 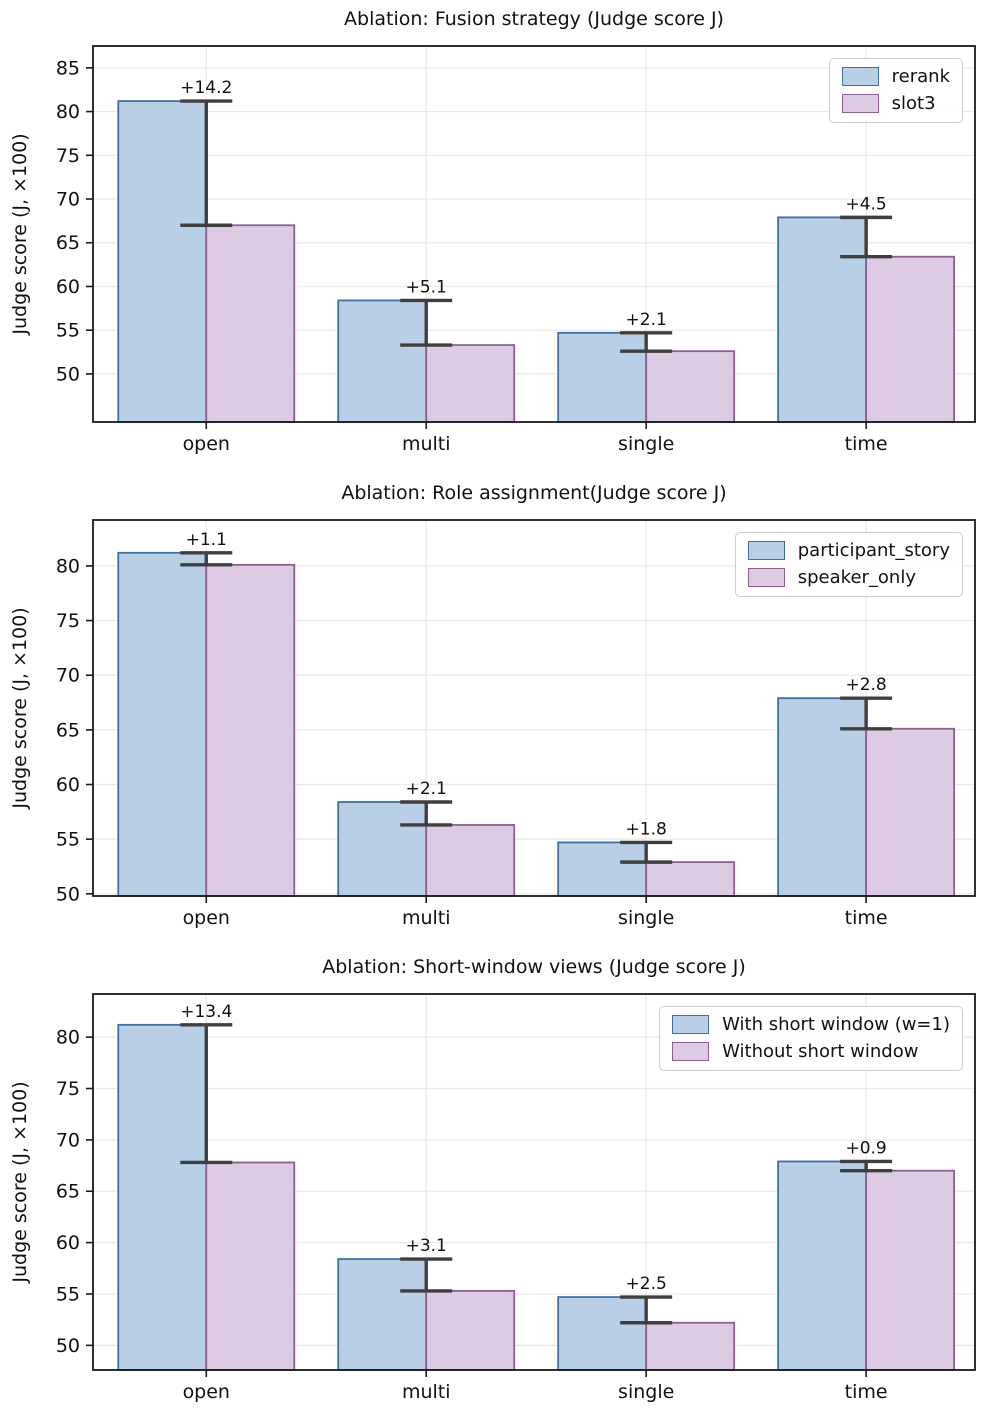 I want to click on bar-rerank-time, so click(x=822, y=319).